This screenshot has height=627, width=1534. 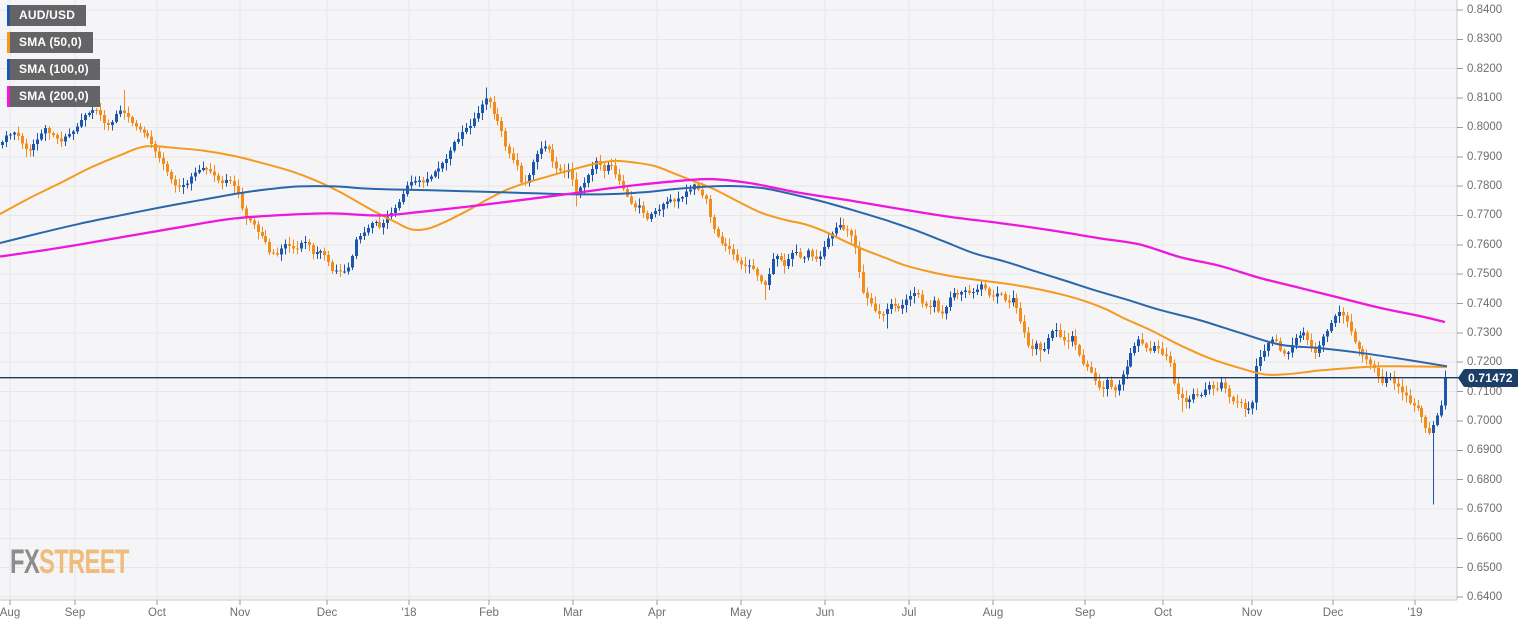 What do you see at coordinates (1485, 215) in the screenshot?
I see `y-axis-label: 0.7700` at bounding box center [1485, 215].